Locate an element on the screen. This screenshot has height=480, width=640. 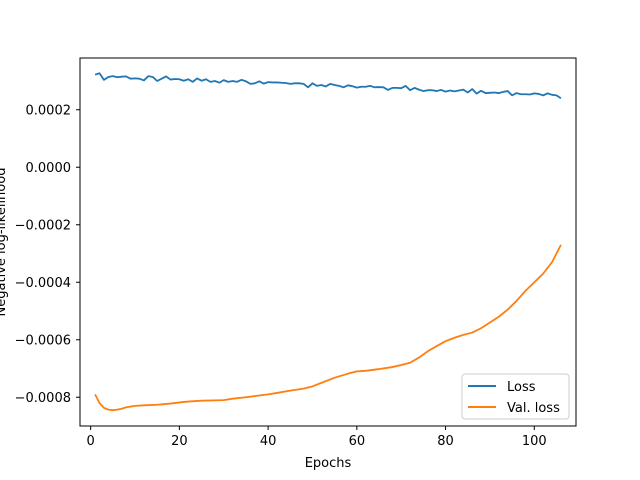
x-tick-label: 100 is located at coordinates (534, 441).